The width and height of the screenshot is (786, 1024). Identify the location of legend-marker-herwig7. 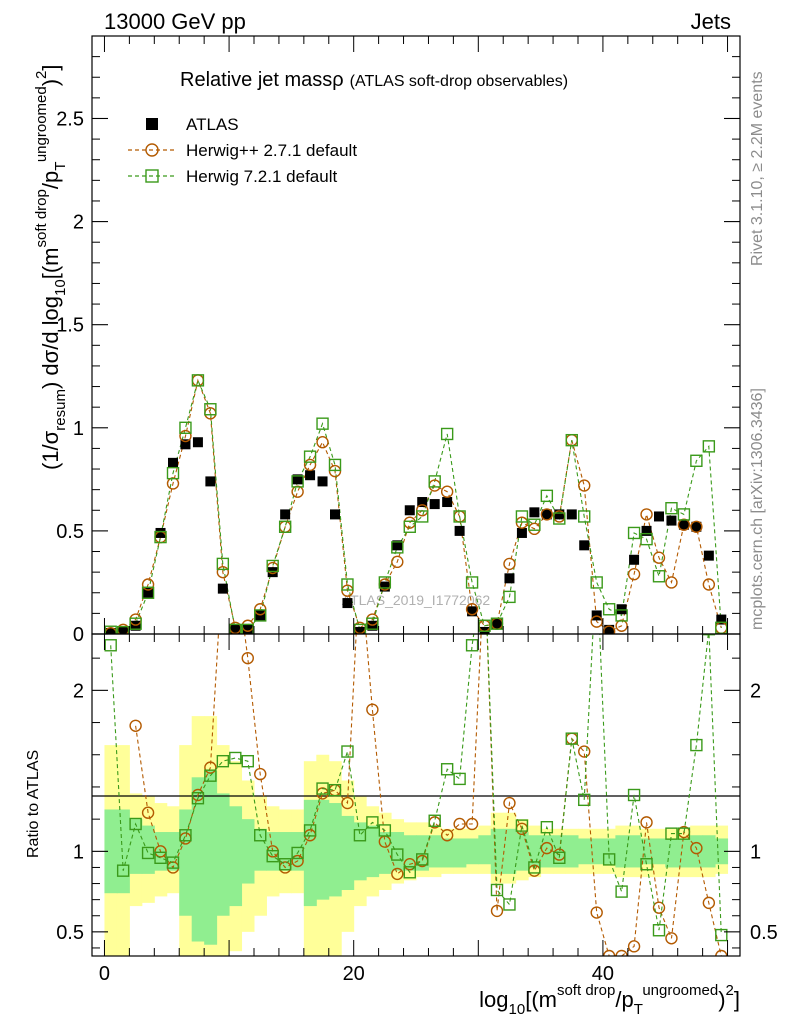
(152, 176).